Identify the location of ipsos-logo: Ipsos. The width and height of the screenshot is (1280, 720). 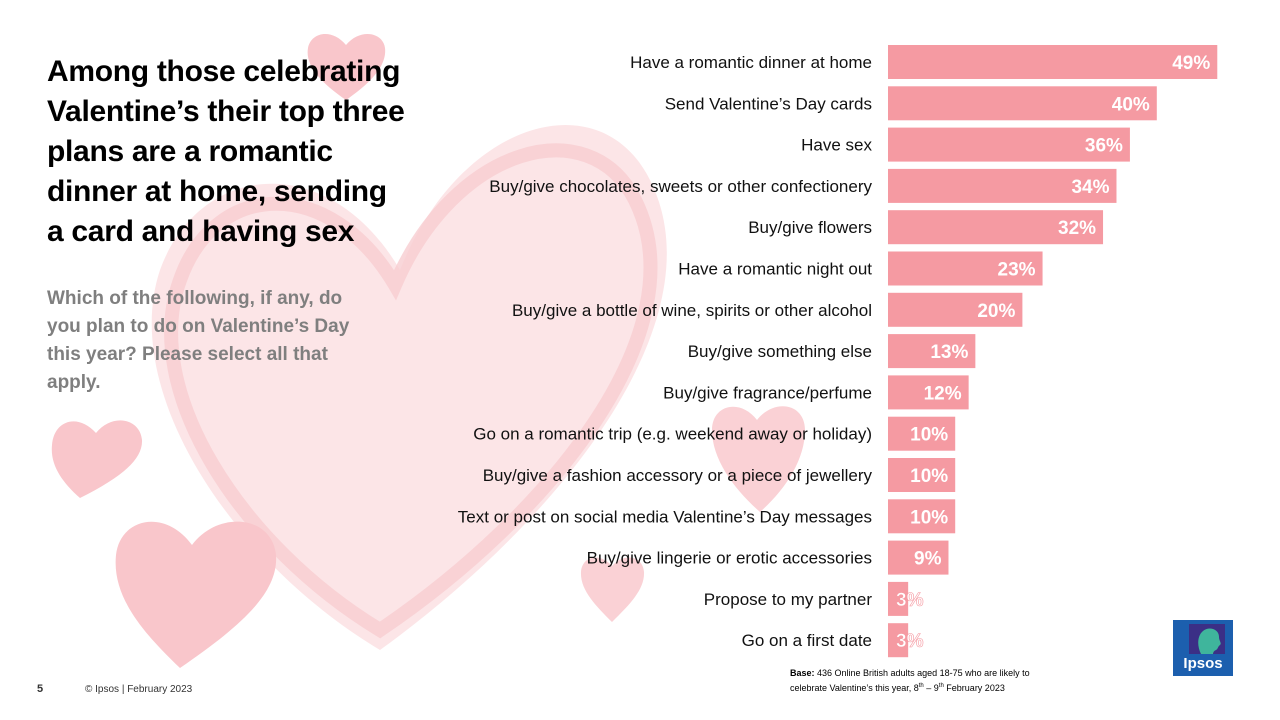
(1203, 648).